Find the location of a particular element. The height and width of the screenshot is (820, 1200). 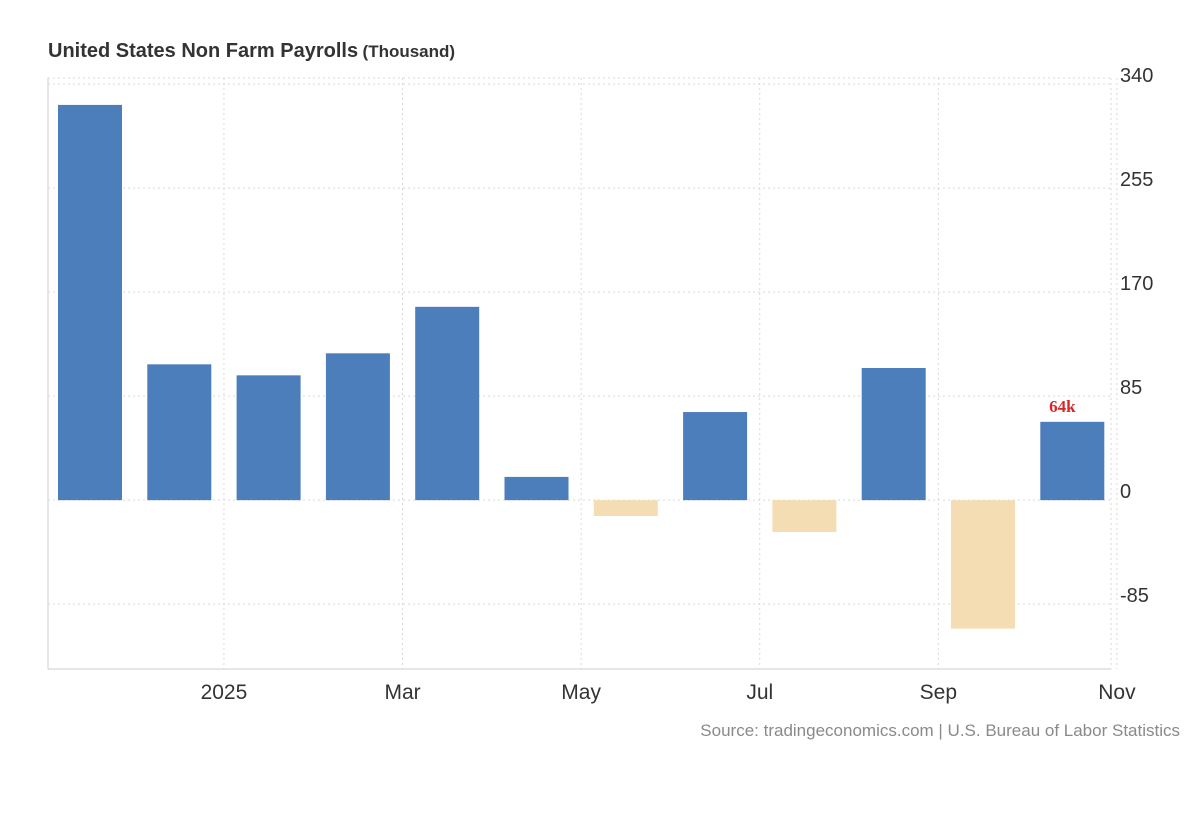

y-tick-label: 340 is located at coordinates (1136, 76).